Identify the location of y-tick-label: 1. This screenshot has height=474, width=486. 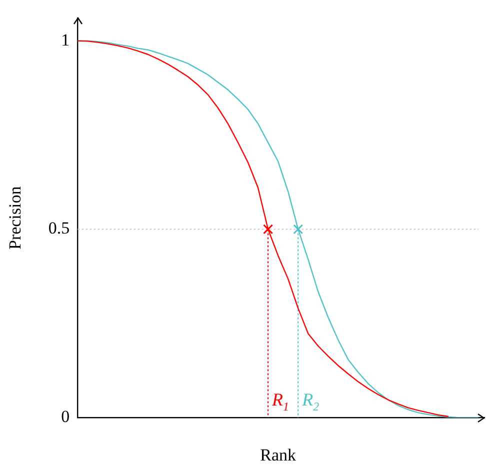
(65, 40).